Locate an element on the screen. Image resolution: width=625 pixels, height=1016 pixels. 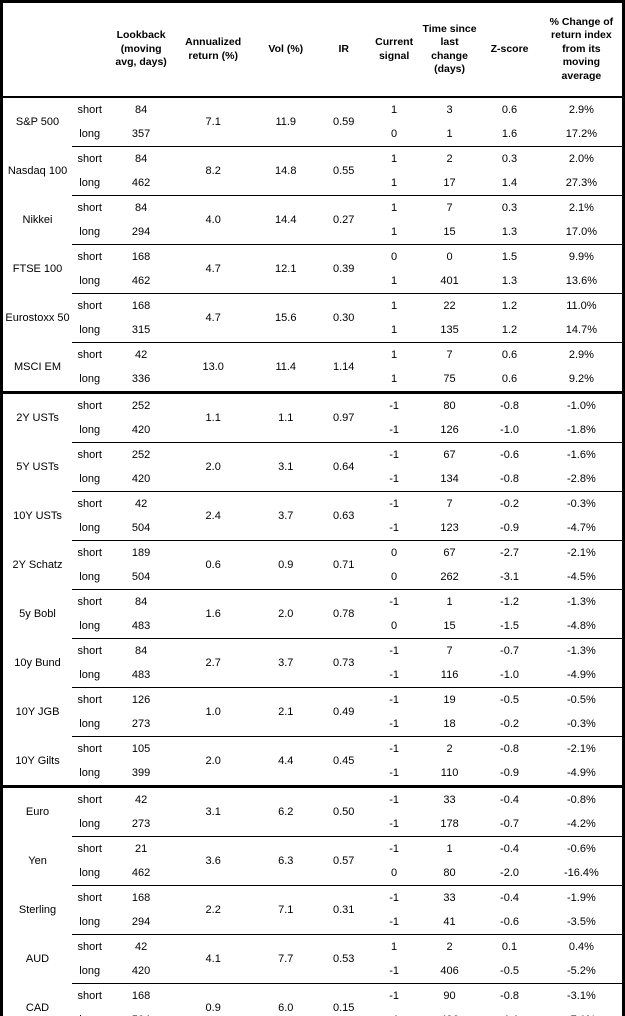
cell-annualized-return: 3.1 is located at coordinates (213, 811).